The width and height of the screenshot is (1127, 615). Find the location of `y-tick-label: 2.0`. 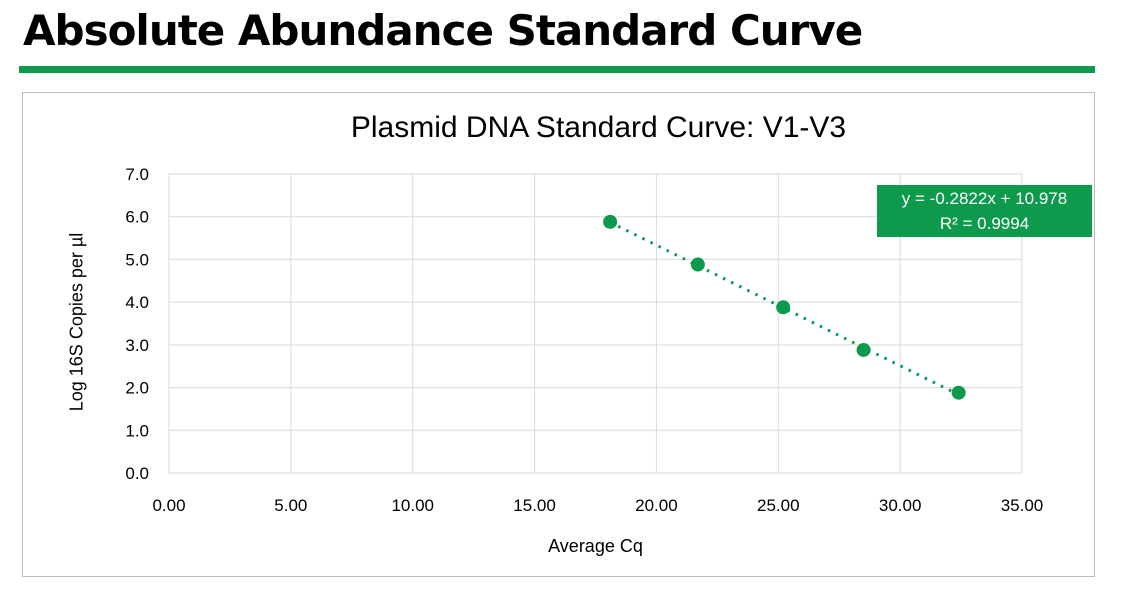

y-tick-label: 2.0 is located at coordinates (137, 388).